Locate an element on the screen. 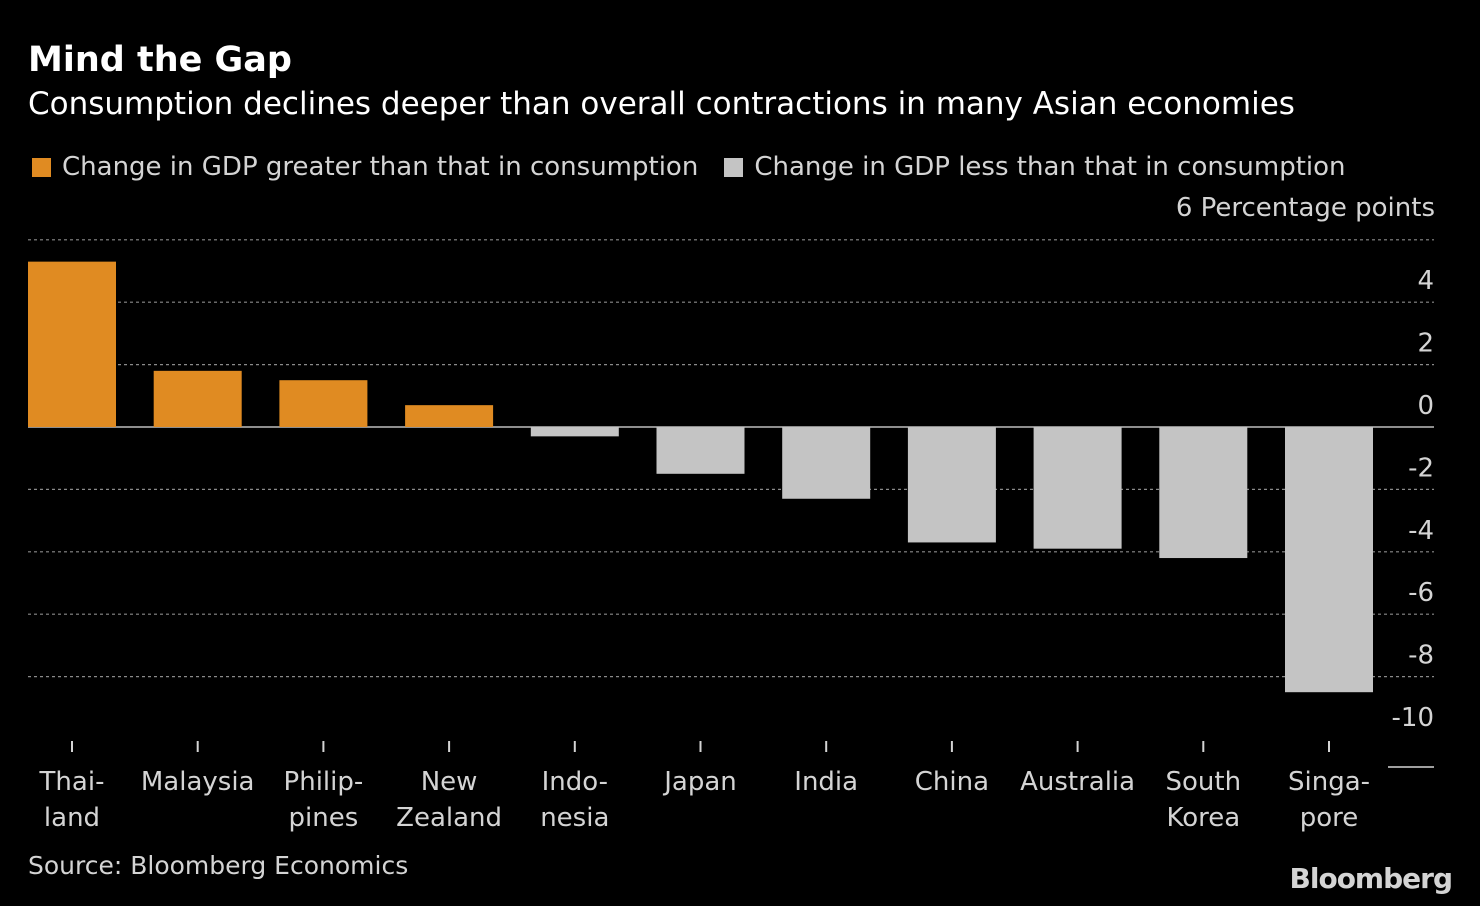 The height and width of the screenshot is (906, 1480). legend-swatch-gray is located at coordinates (734, 167).